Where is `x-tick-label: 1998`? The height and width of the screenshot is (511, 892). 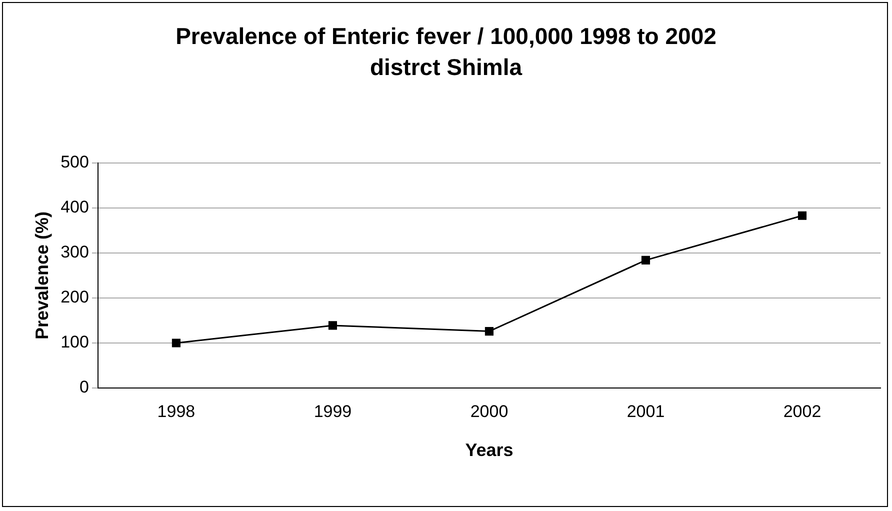 x-tick-label: 1998 is located at coordinates (176, 411).